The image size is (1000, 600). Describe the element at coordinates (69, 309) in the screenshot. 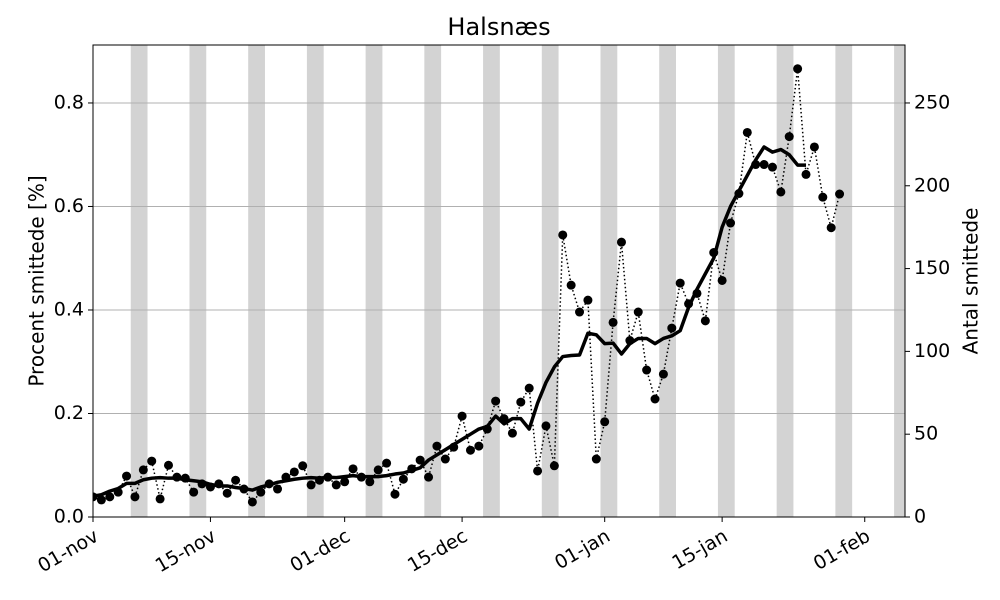

I see `y-tick-label: 0.4` at that location.